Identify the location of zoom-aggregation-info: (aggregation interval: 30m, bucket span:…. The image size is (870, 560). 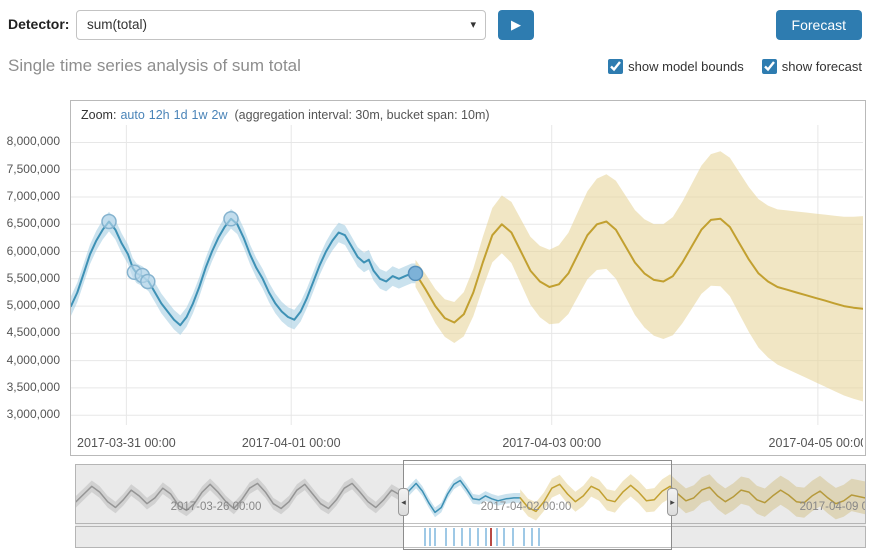
(362, 115).